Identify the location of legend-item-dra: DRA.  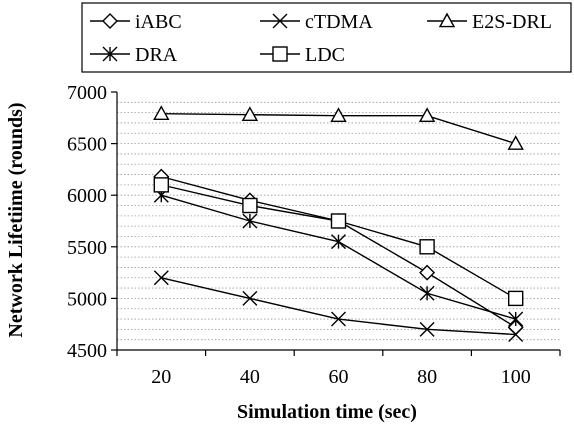
(134, 55).